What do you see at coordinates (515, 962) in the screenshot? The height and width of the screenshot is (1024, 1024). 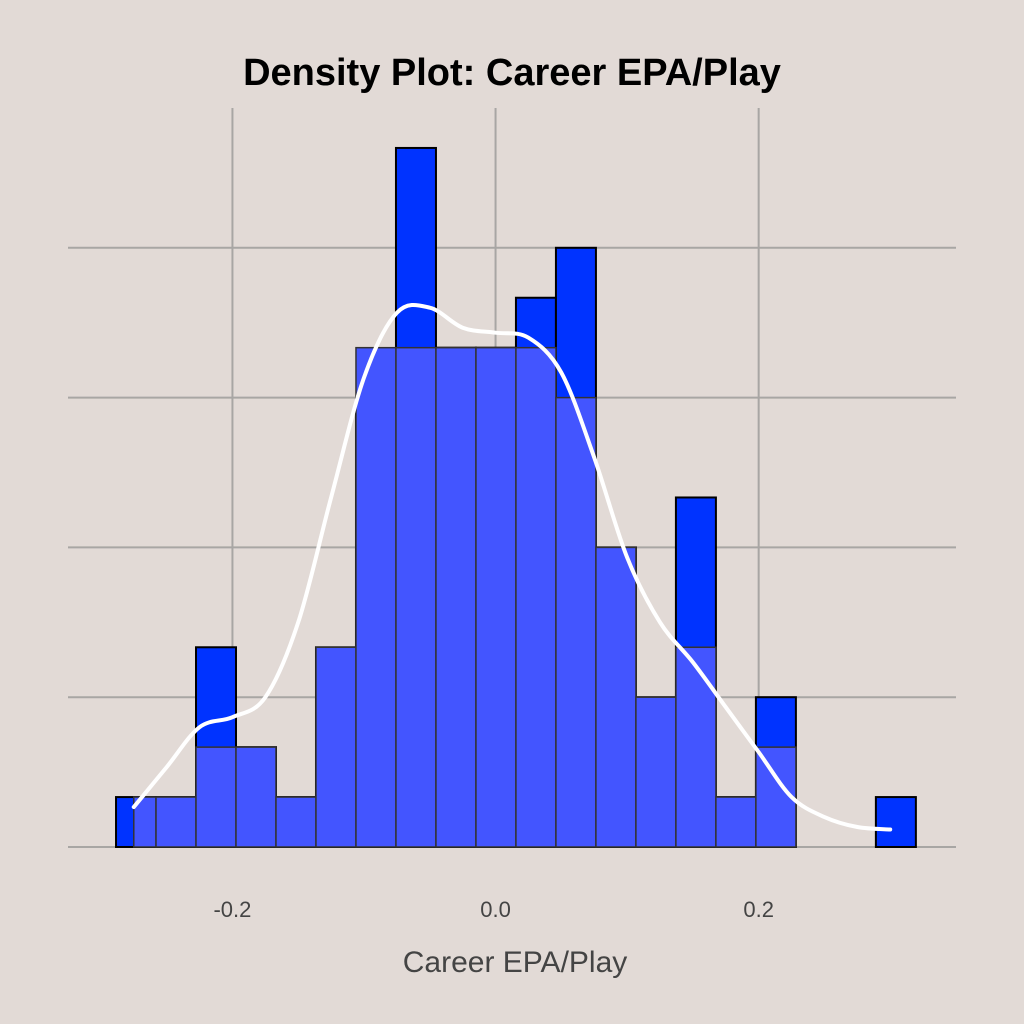 I see `x-axis-title: Career EPA/Play` at bounding box center [515, 962].